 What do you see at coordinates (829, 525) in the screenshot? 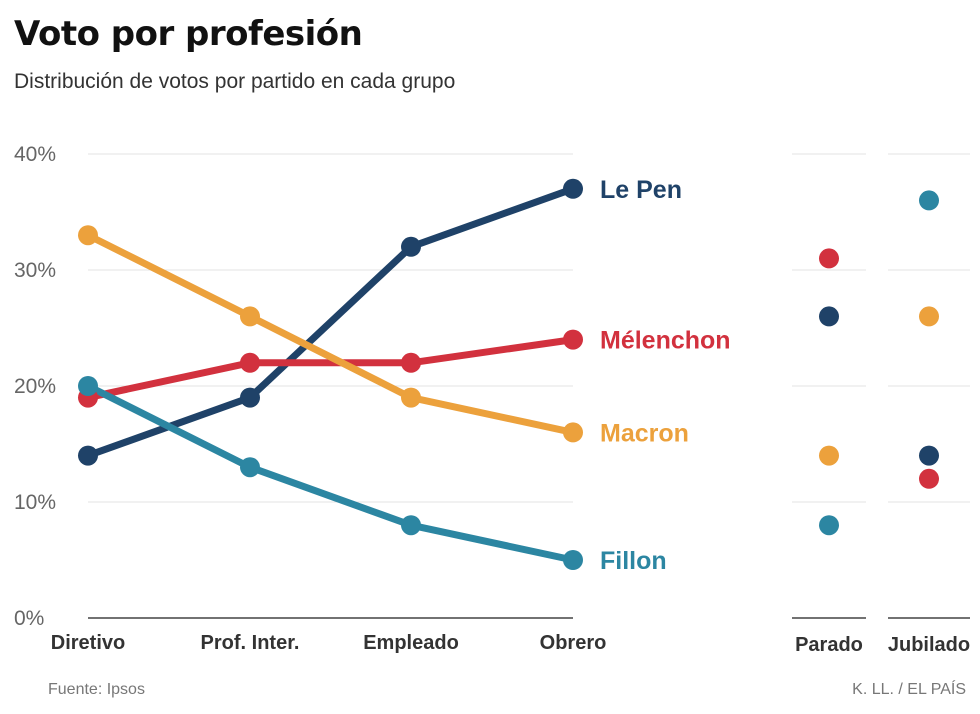
I see `dot-fillon-parado` at bounding box center [829, 525].